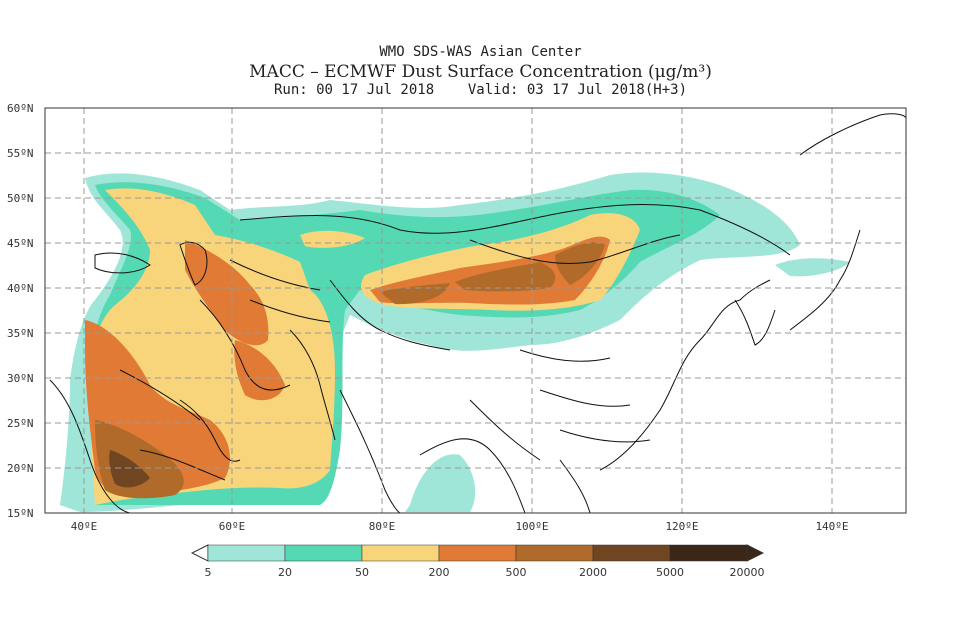 The image size is (961, 620). What do you see at coordinates (460, 526) in the screenshot?
I see `lon-labels: 40ºE 60ºE 80ºE 100ºE 120ºE 140ºE` at bounding box center [460, 526].